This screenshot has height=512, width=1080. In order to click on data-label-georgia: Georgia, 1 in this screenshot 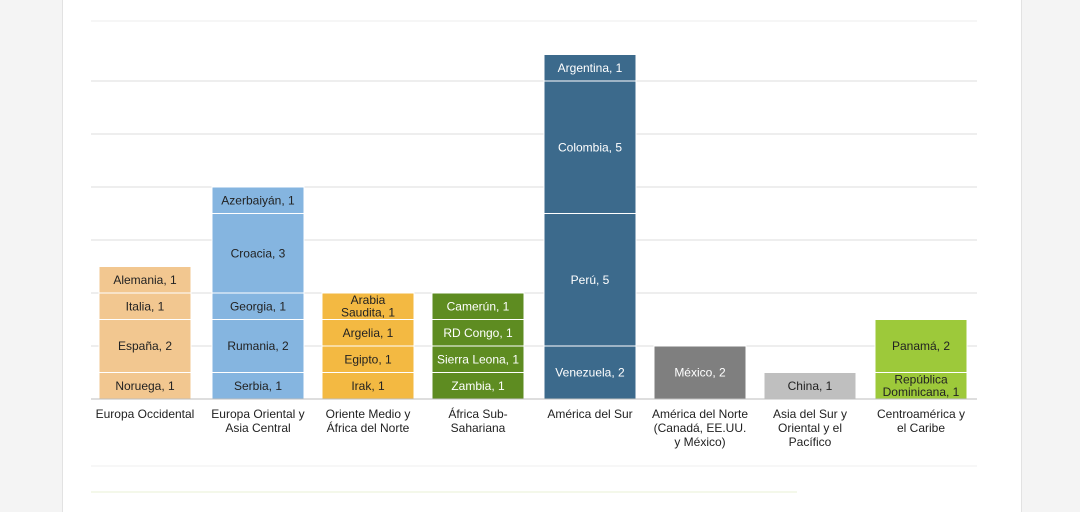, I will do `click(258, 306)`.